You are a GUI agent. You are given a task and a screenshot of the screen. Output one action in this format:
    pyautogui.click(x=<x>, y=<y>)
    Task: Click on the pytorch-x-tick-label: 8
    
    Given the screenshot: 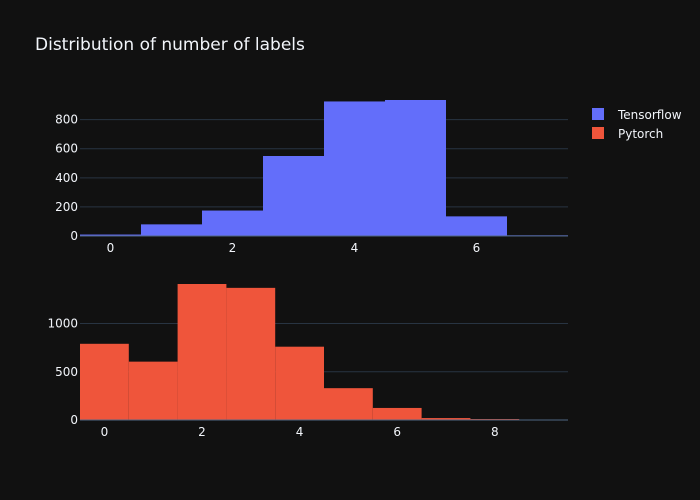 What is the action you would take?
    pyautogui.click(x=495, y=432)
    